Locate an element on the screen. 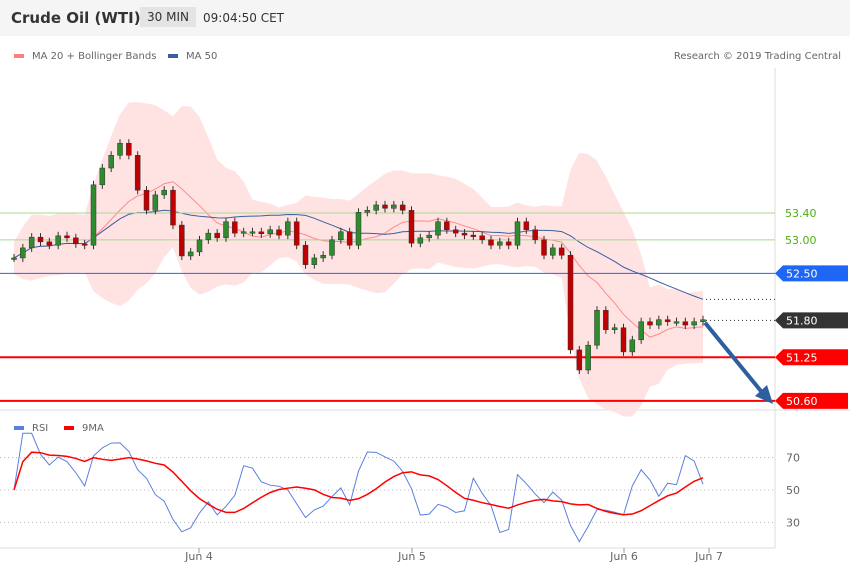 The image size is (850, 576). rsi-tick-label: 50 is located at coordinates (793, 490).